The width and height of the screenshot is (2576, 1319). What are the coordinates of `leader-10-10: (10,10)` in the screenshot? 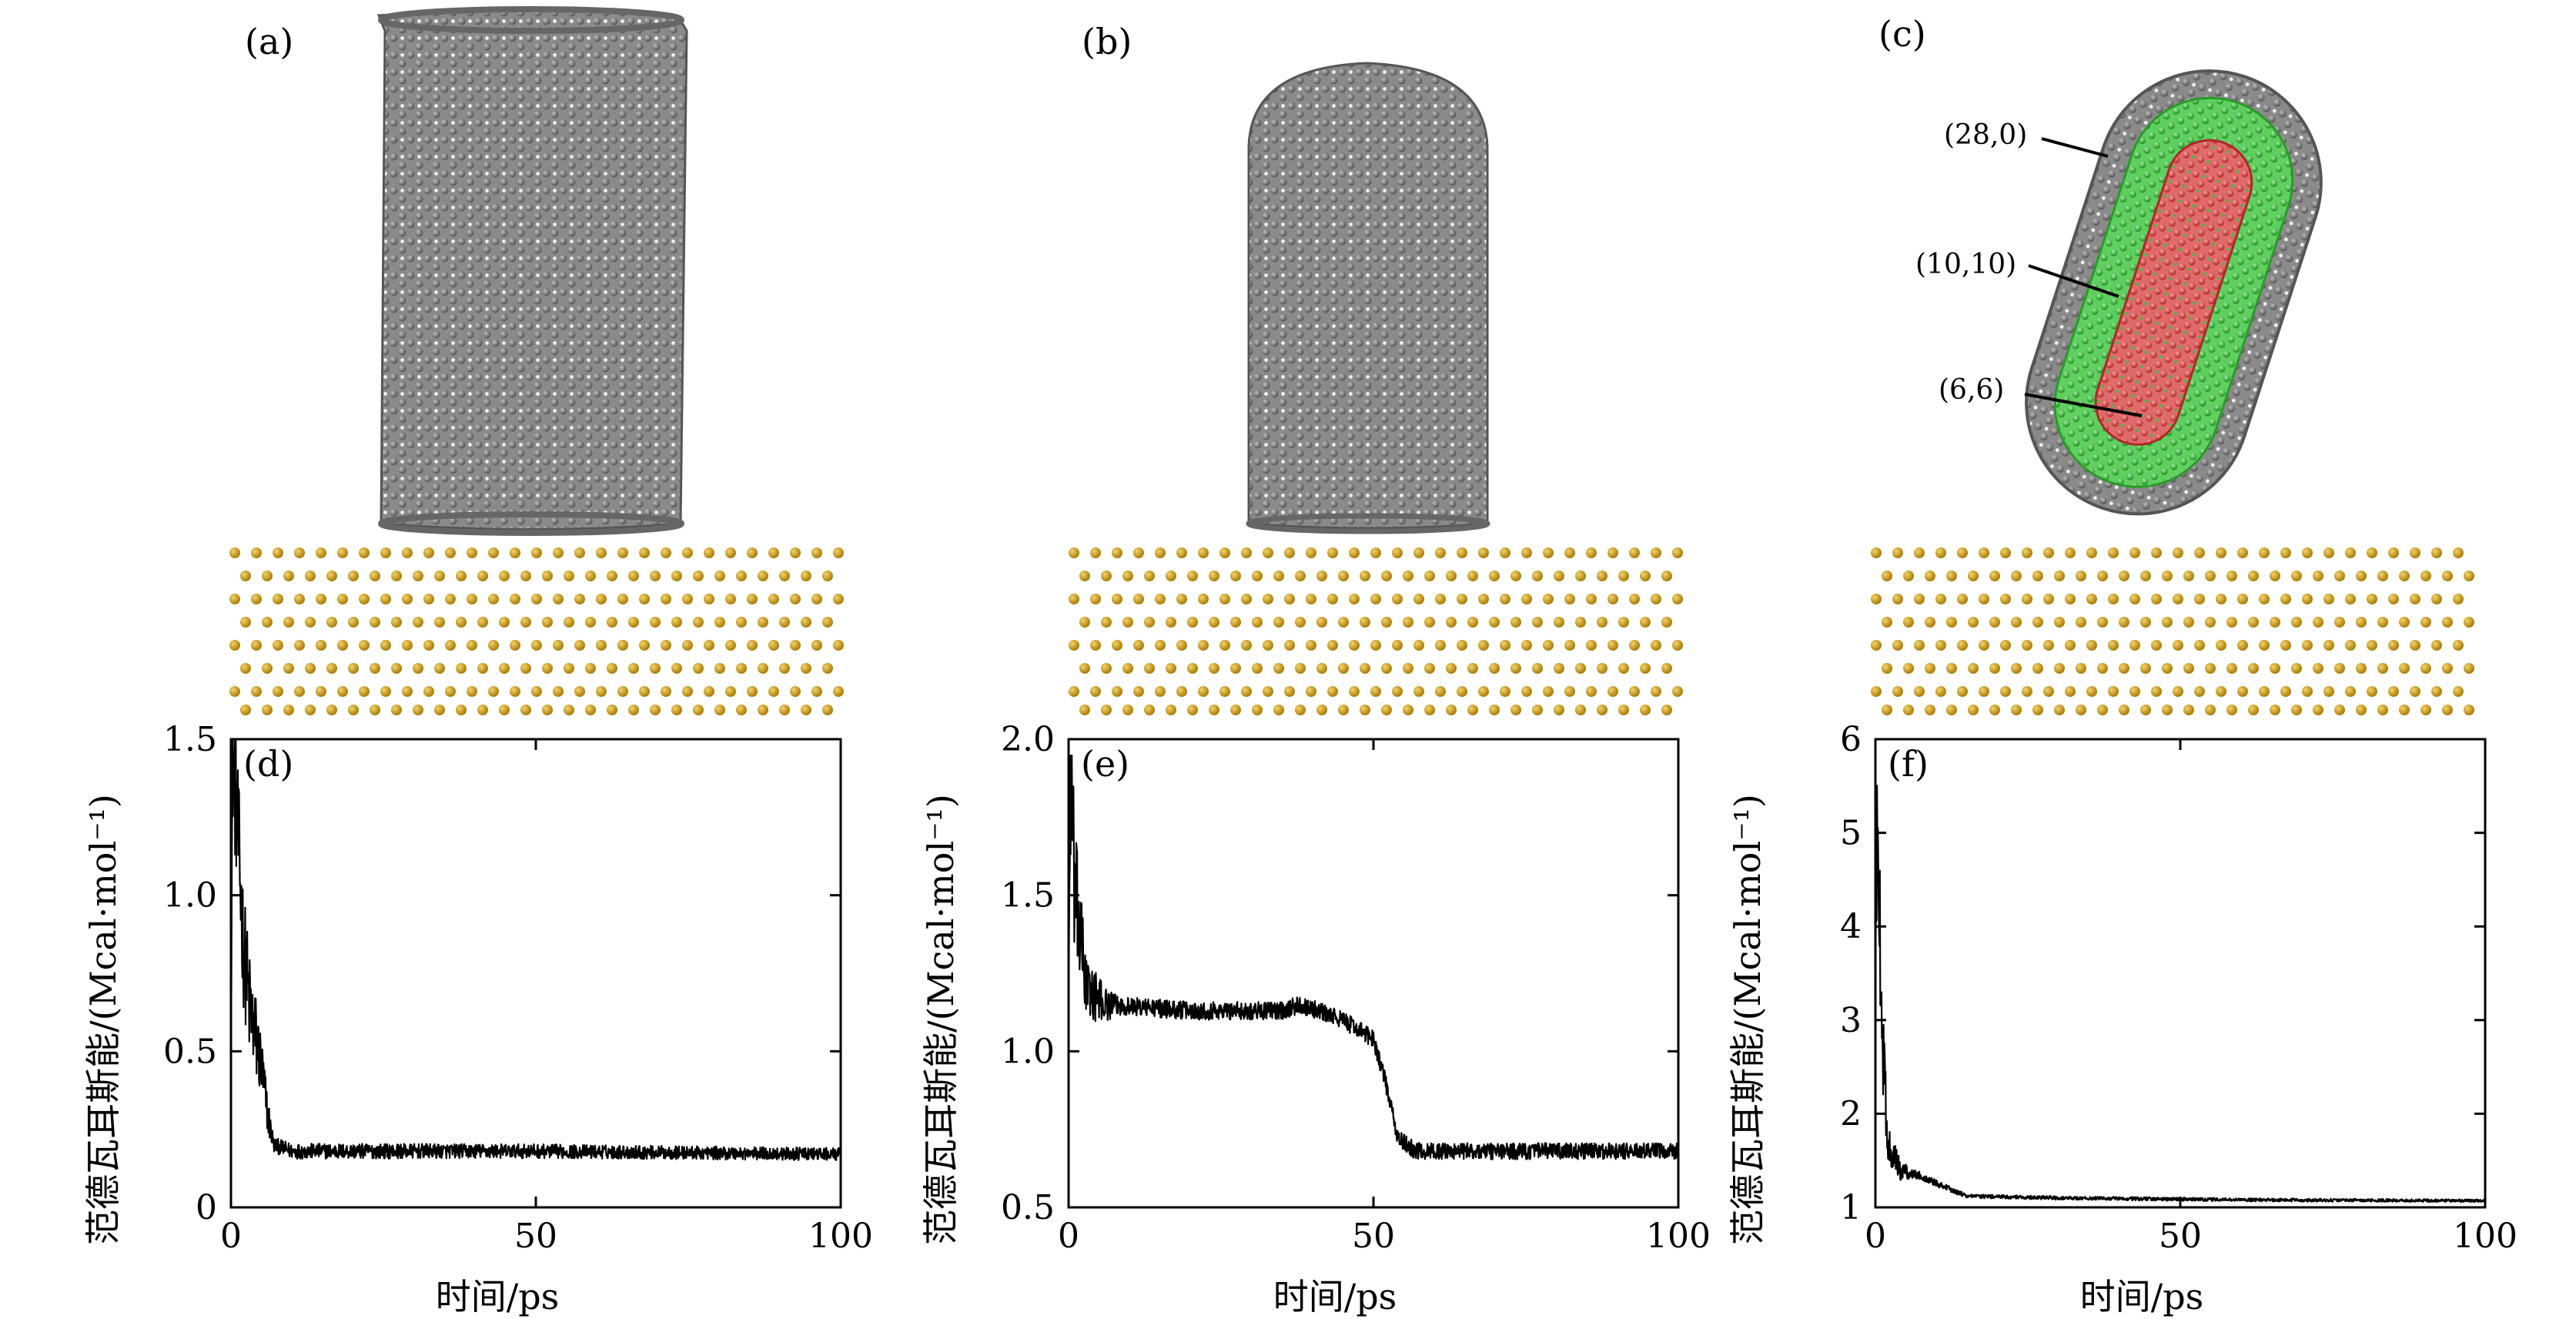 It's located at (2017, 273).